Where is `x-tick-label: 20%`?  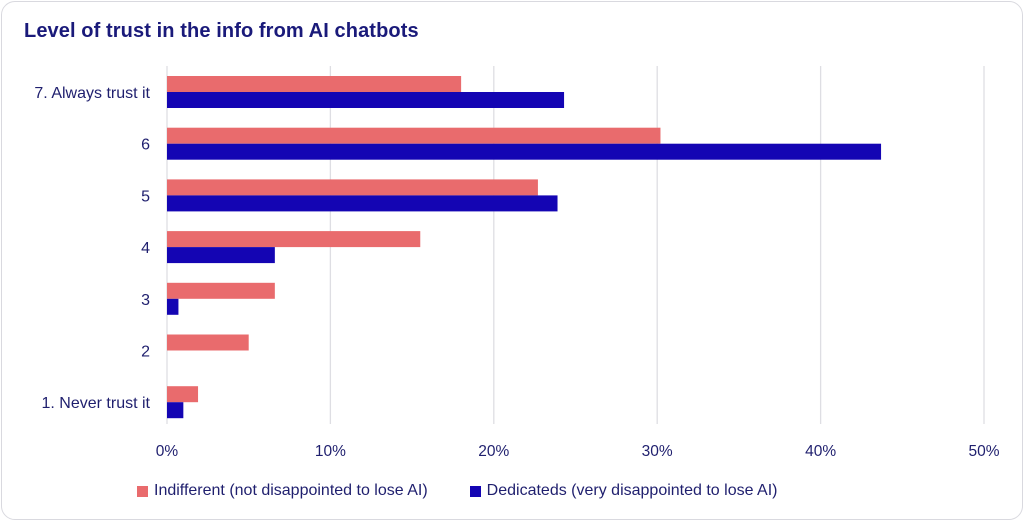
x-tick-label: 20% is located at coordinates (493, 451).